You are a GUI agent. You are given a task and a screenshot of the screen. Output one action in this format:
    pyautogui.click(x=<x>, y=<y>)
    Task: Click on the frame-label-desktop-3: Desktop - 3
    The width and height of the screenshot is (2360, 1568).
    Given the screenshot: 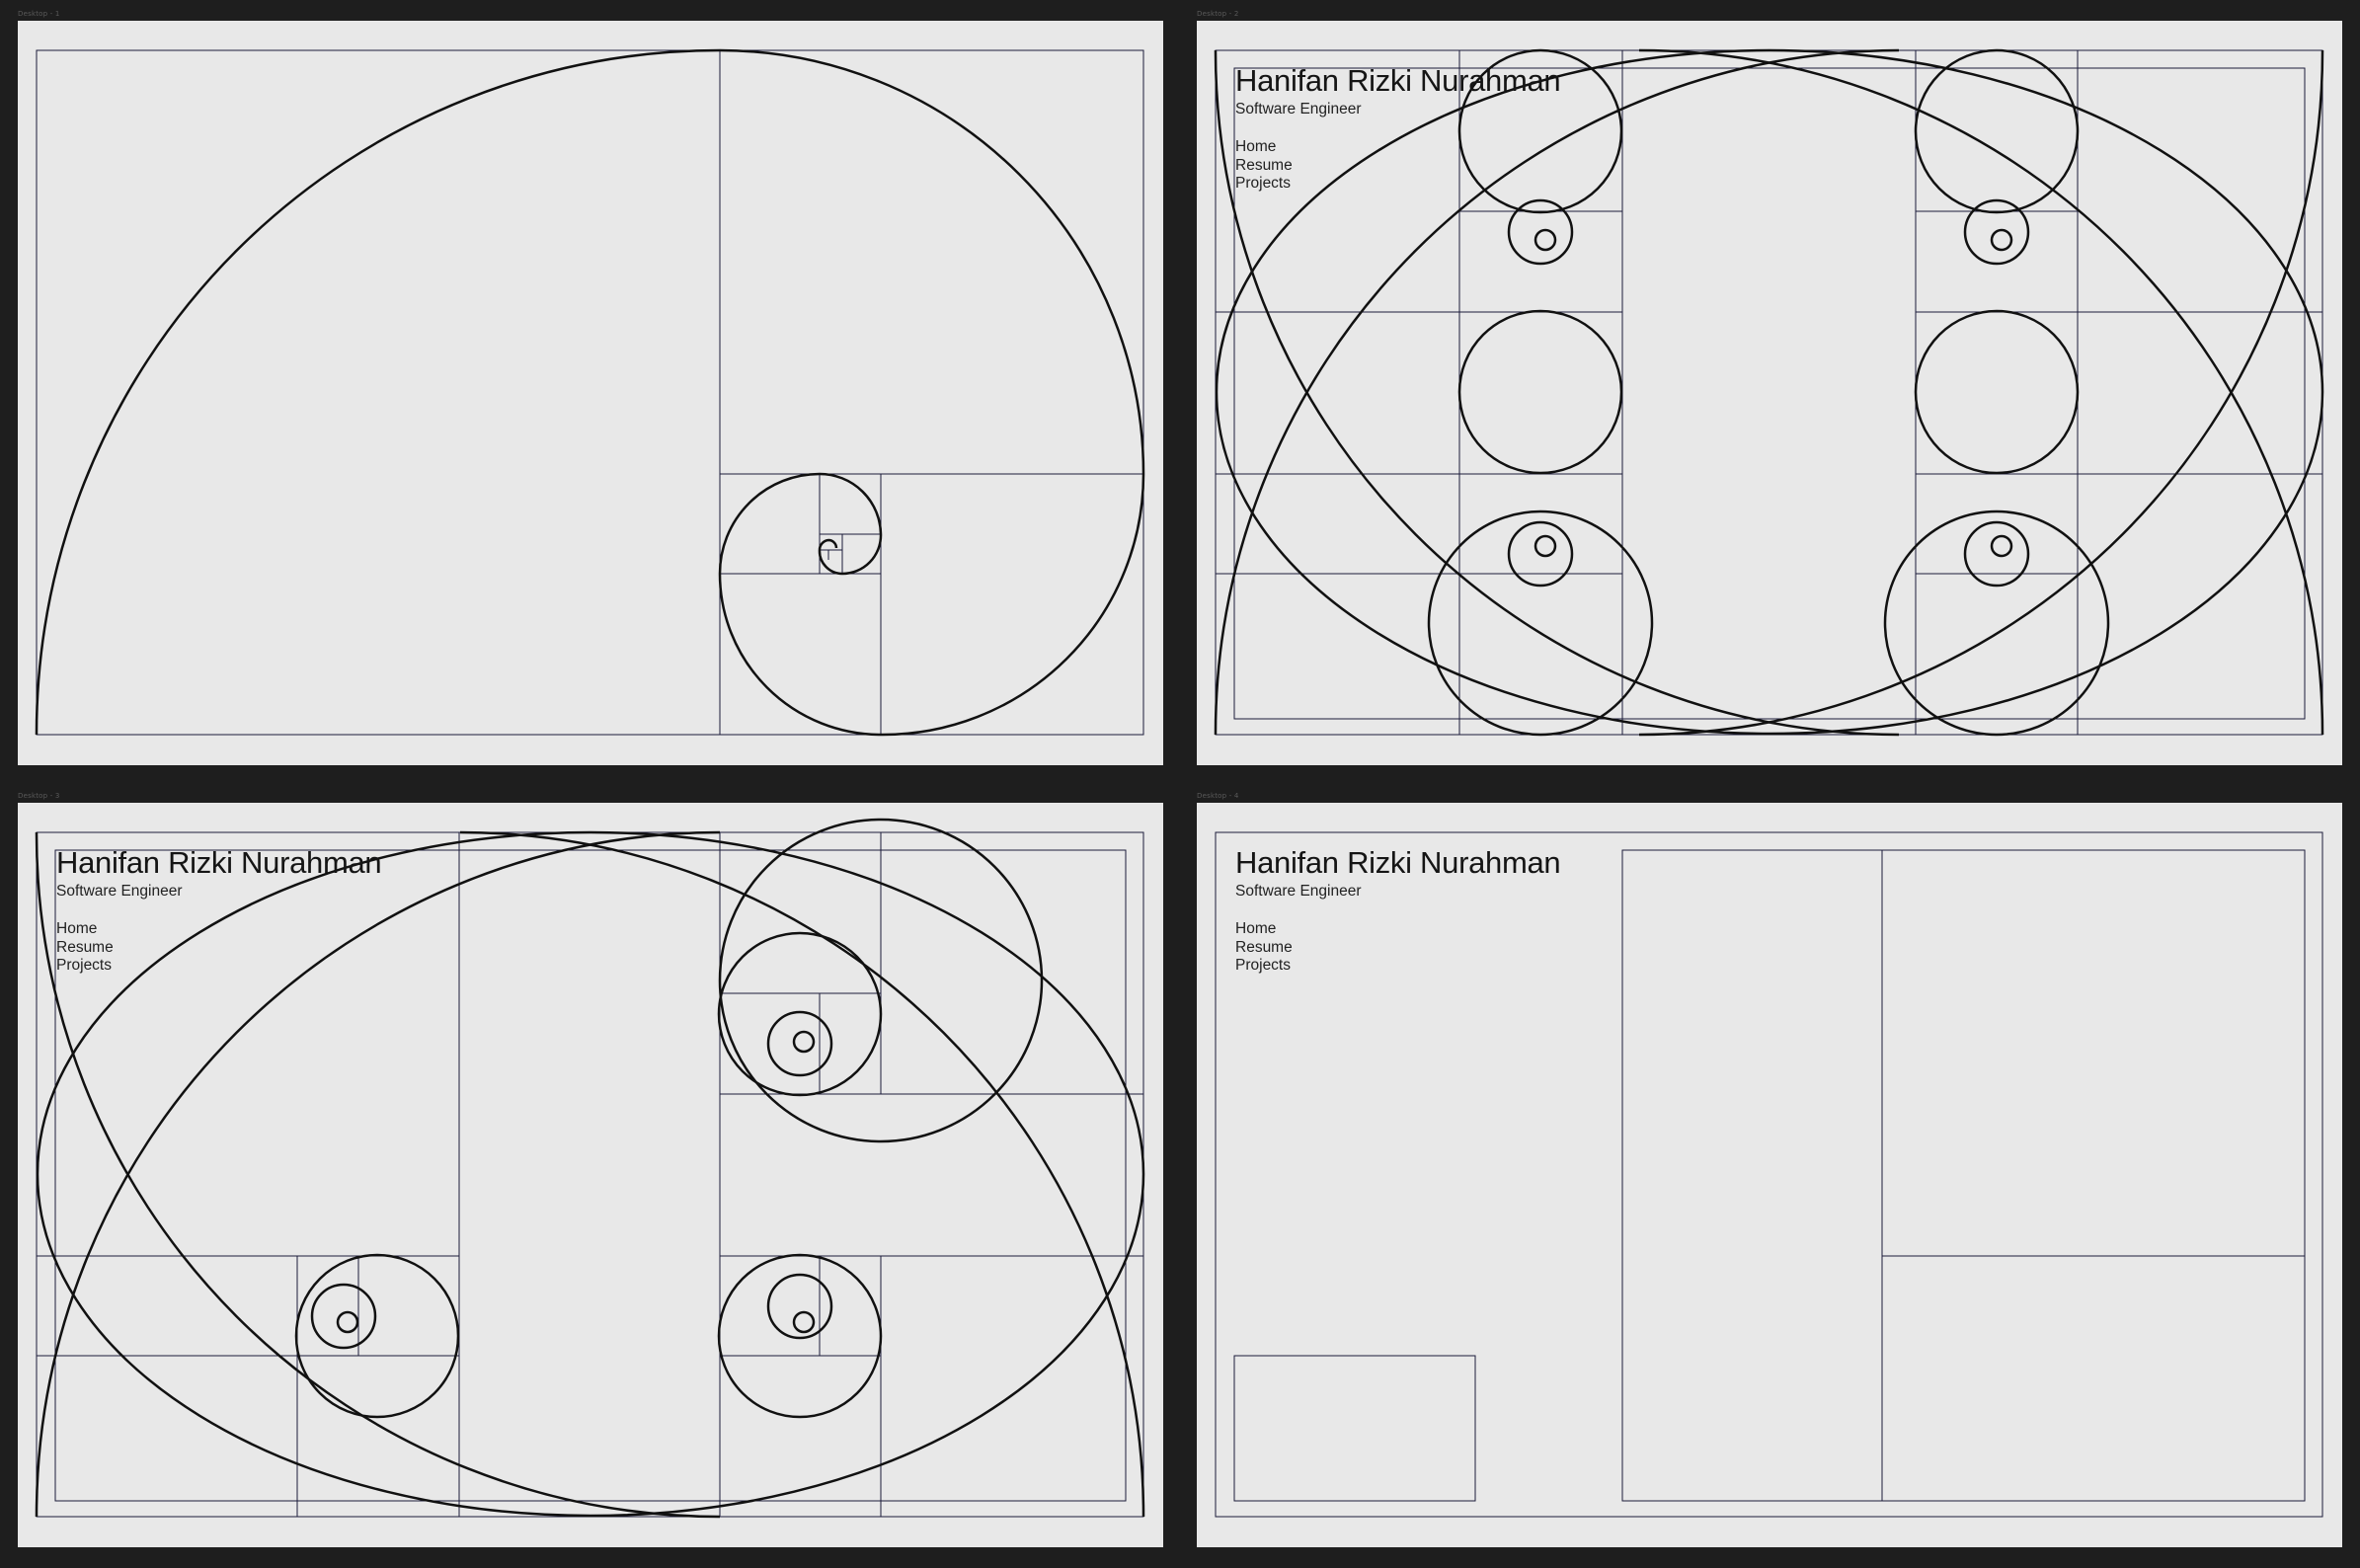 What is the action you would take?
    pyautogui.click(x=39, y=796)
    